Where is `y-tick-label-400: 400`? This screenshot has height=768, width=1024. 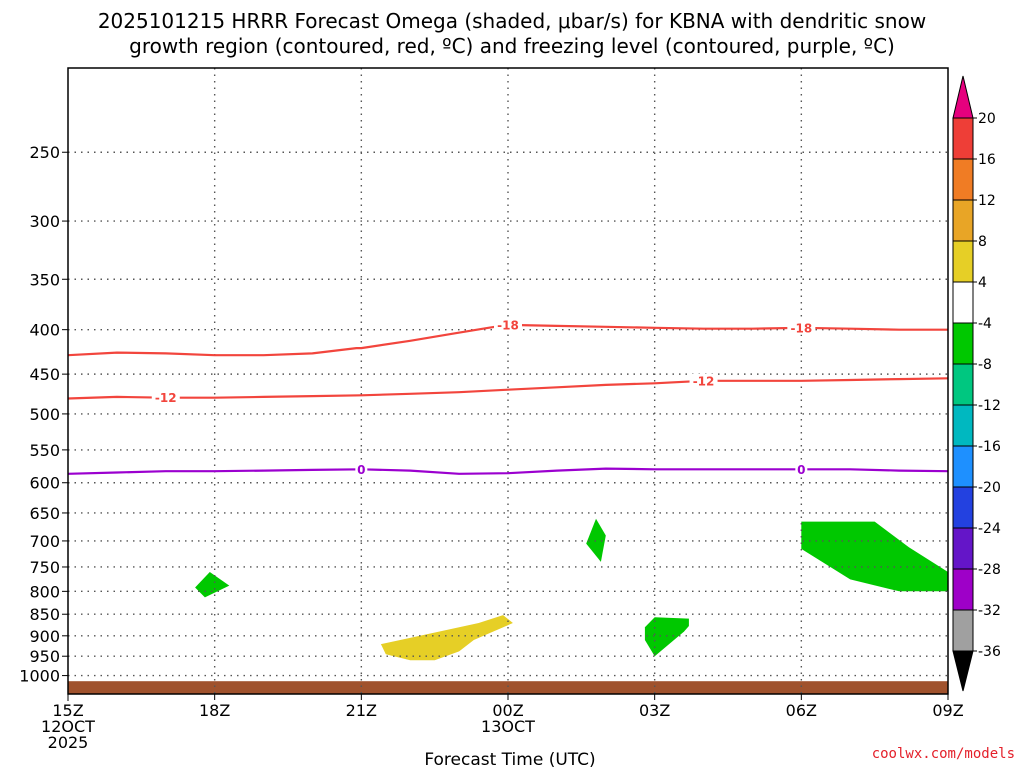
y-tick-label-400: 400 is located at coordinates (44, 330).